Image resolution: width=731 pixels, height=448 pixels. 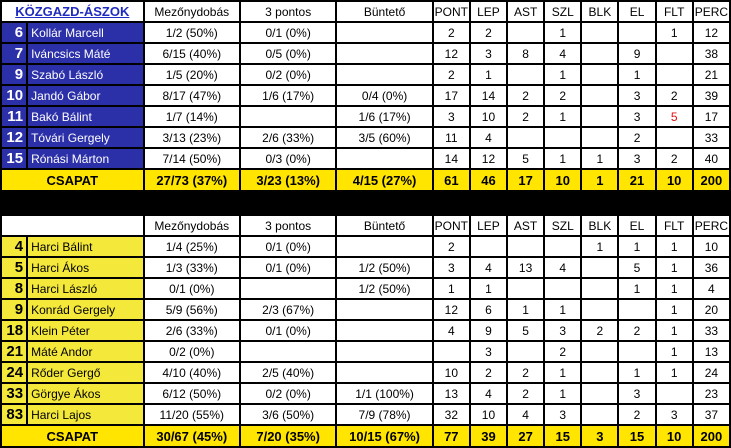 I want to click on player-stat-ft: 0/4 (0%), so click(x=384, y=95).